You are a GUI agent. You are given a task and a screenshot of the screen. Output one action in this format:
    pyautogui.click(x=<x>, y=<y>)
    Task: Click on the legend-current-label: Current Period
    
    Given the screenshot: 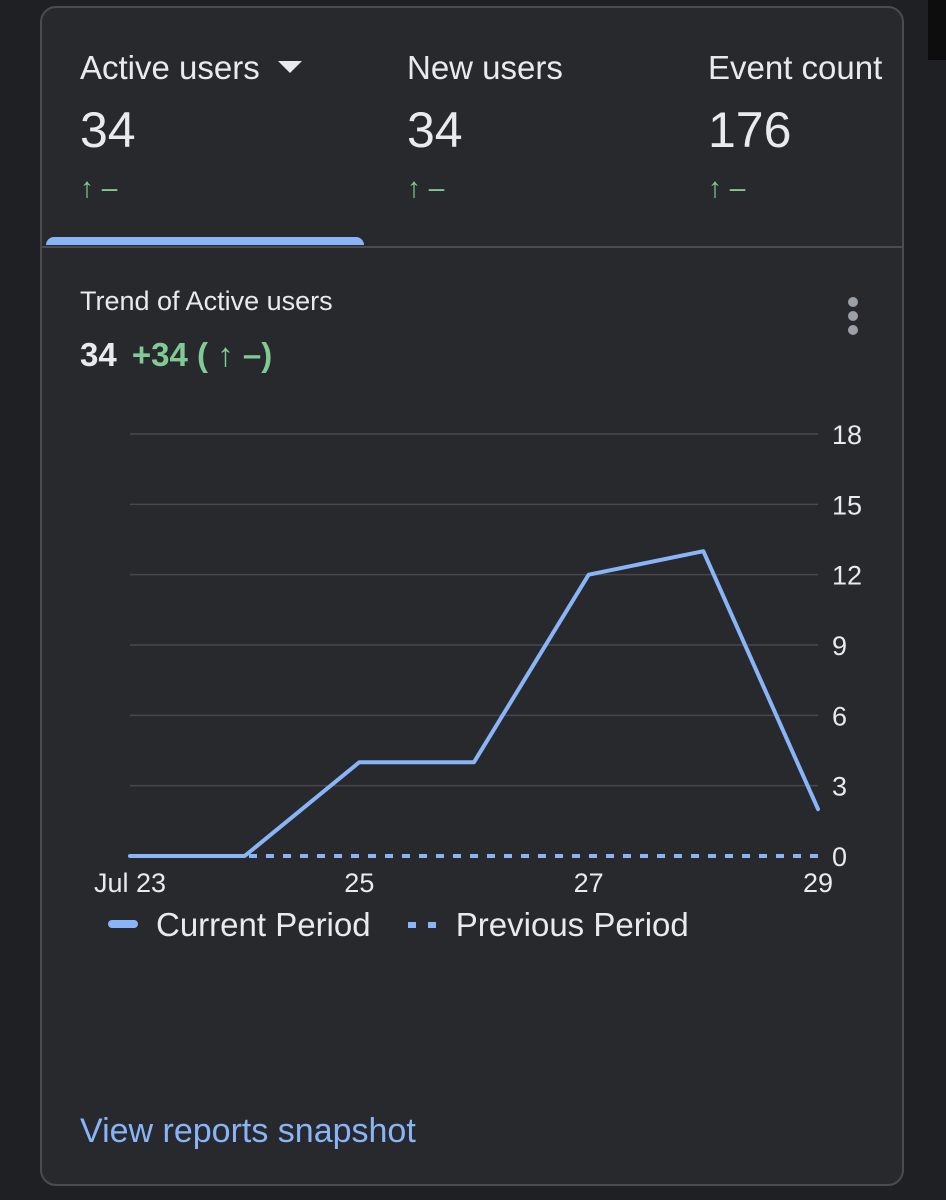 What is the action you would take?
    pyautogui.click(x=263, y=924)
    